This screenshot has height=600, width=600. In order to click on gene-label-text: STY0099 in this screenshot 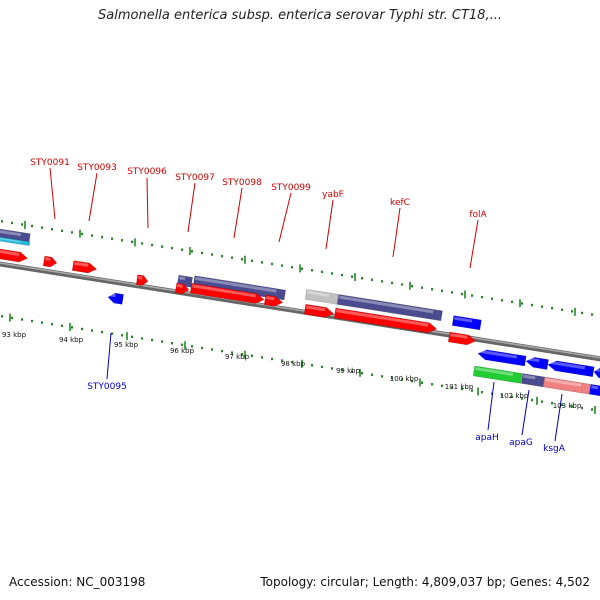, I will do `click(291, 188)`.